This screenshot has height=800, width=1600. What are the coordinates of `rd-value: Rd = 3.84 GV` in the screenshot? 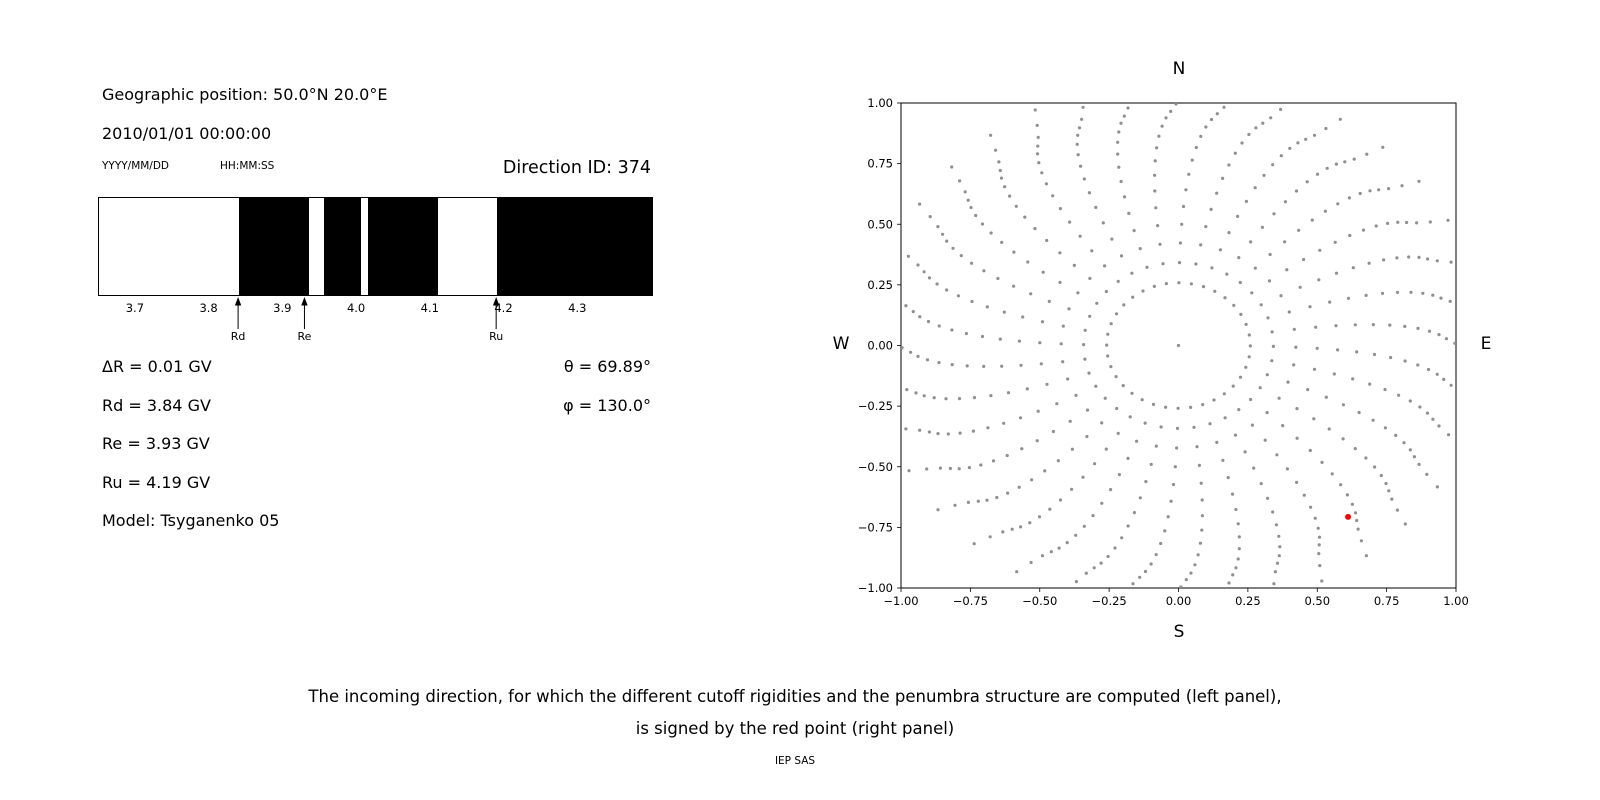 It's located at (156, 405).